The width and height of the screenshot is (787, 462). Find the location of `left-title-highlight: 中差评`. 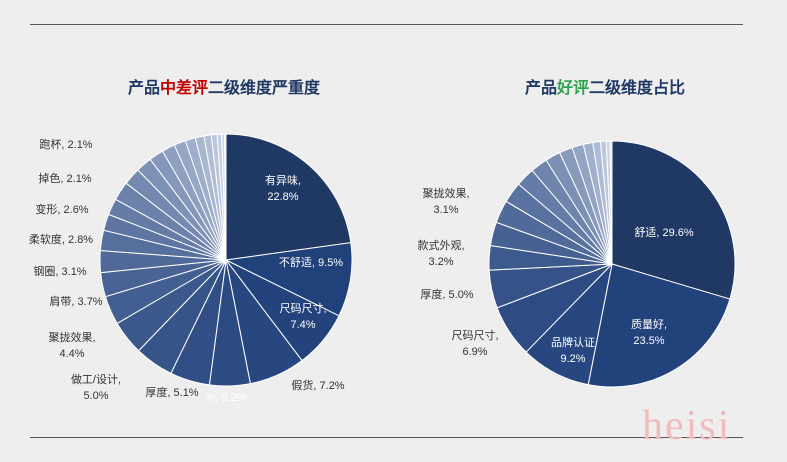

left-title-highlight: 中差评 is located at coordinates (183, 88).